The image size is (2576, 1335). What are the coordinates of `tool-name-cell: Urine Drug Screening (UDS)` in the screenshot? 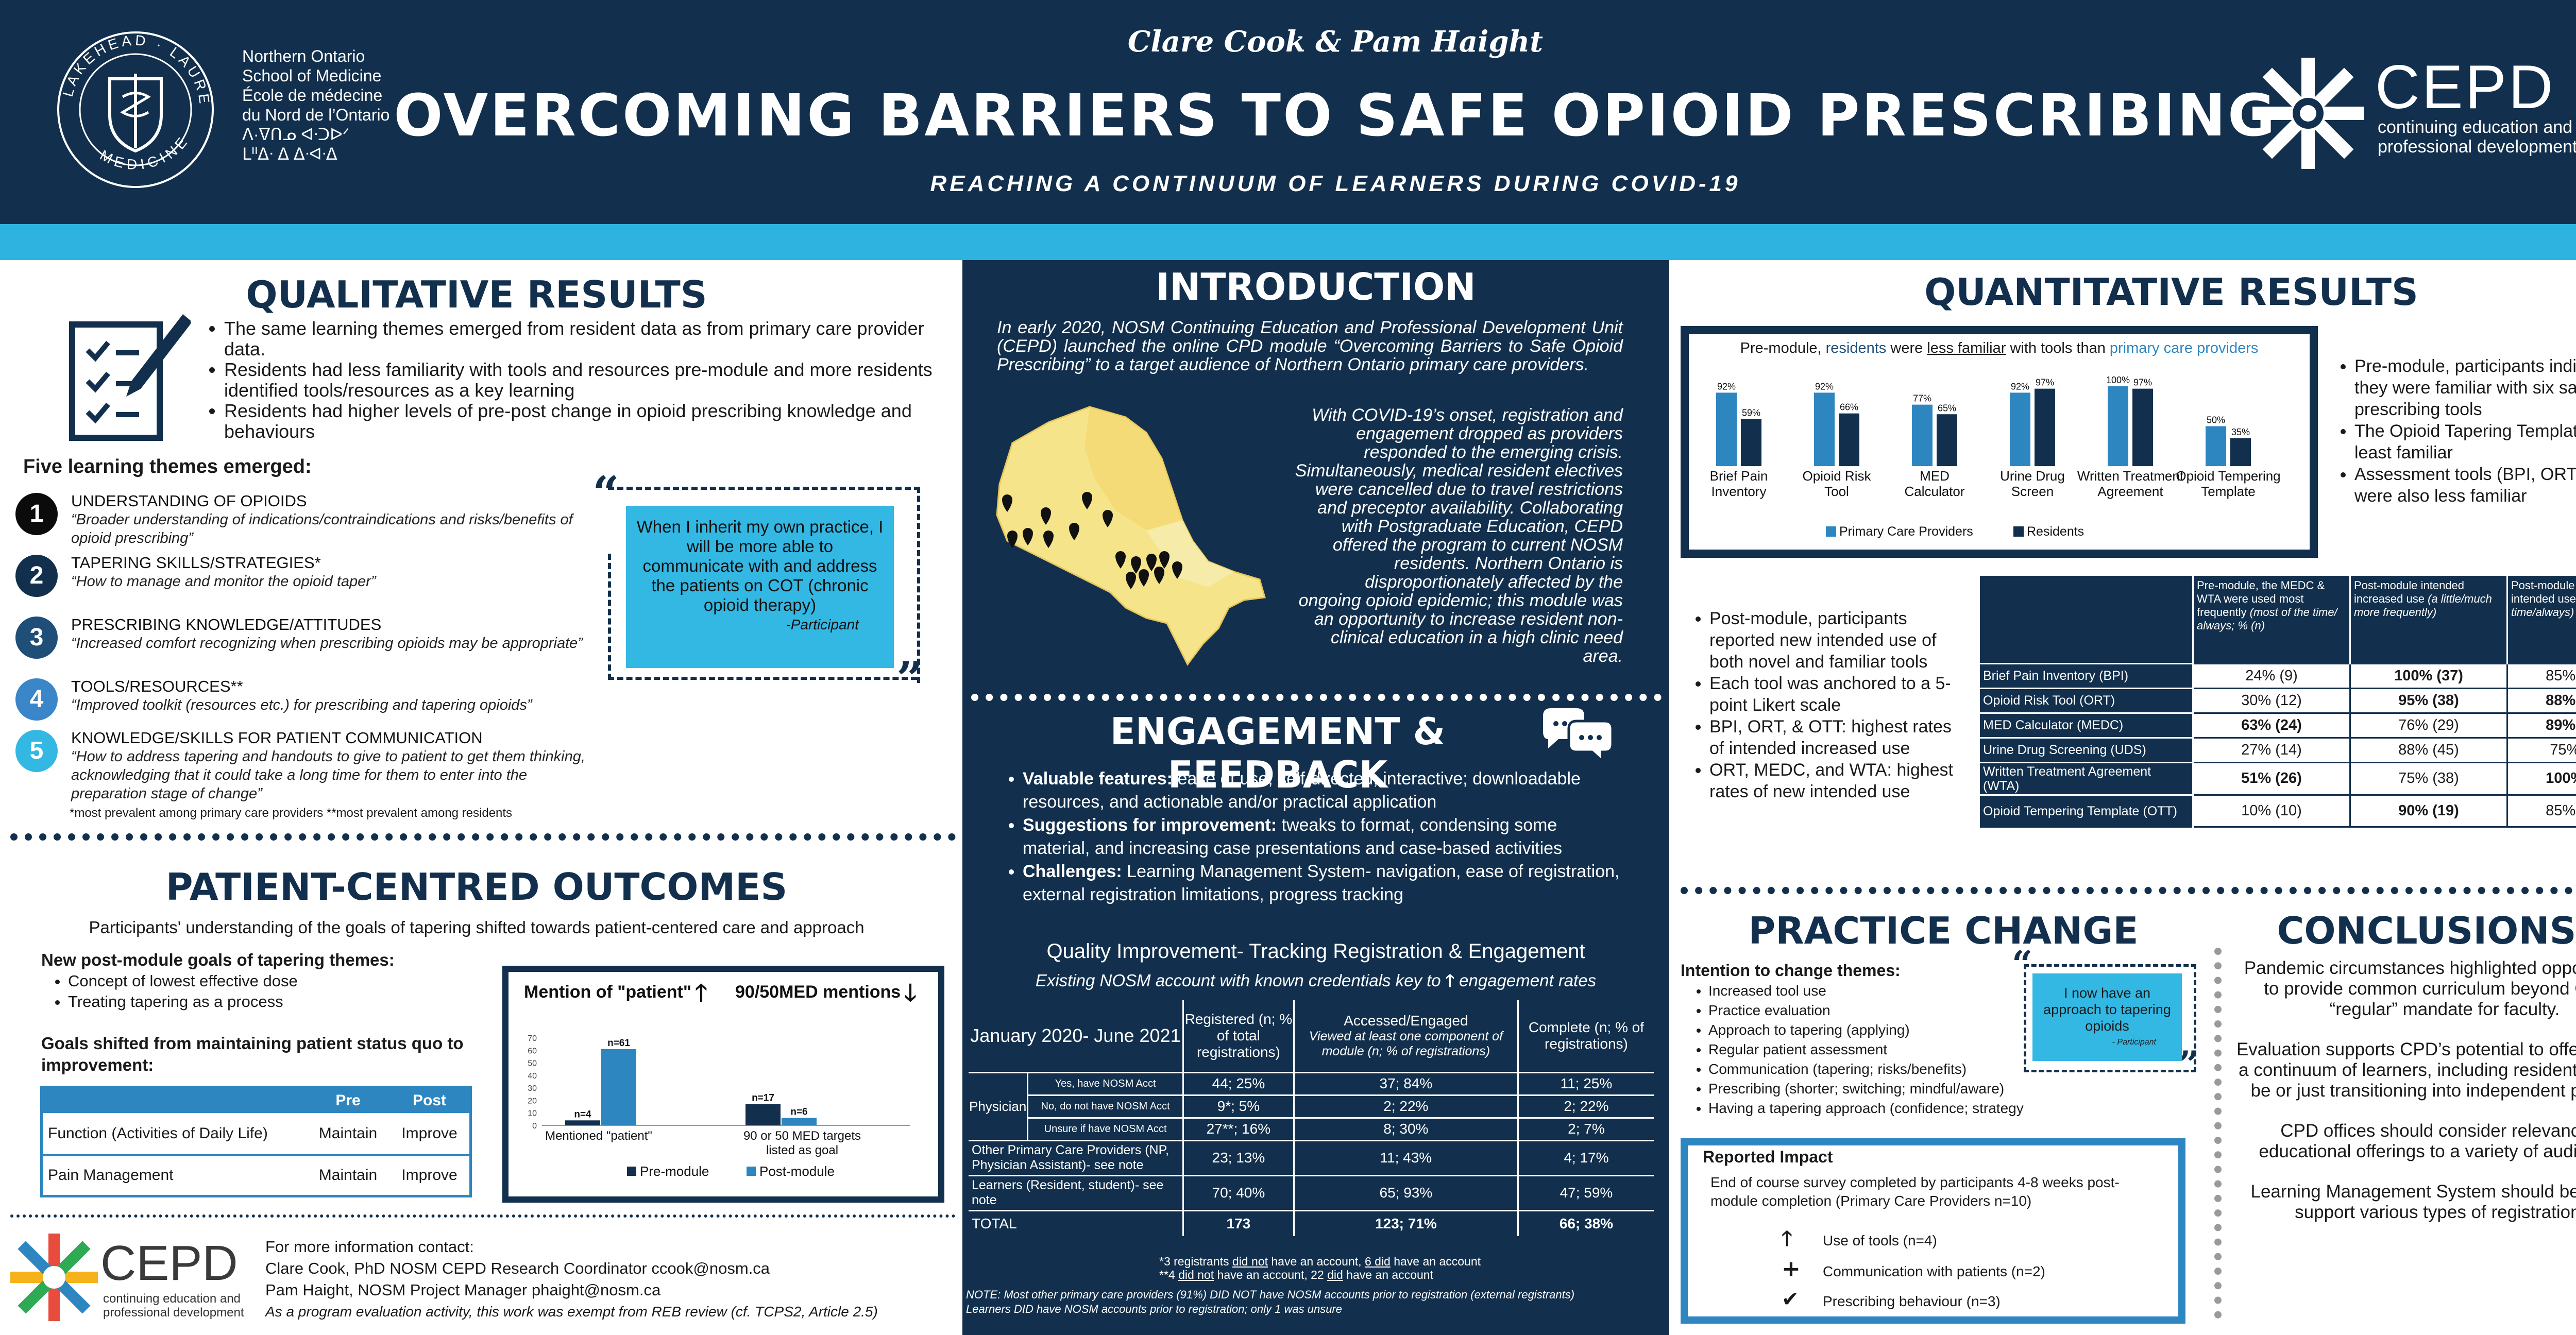 It's located at (2087, 749).